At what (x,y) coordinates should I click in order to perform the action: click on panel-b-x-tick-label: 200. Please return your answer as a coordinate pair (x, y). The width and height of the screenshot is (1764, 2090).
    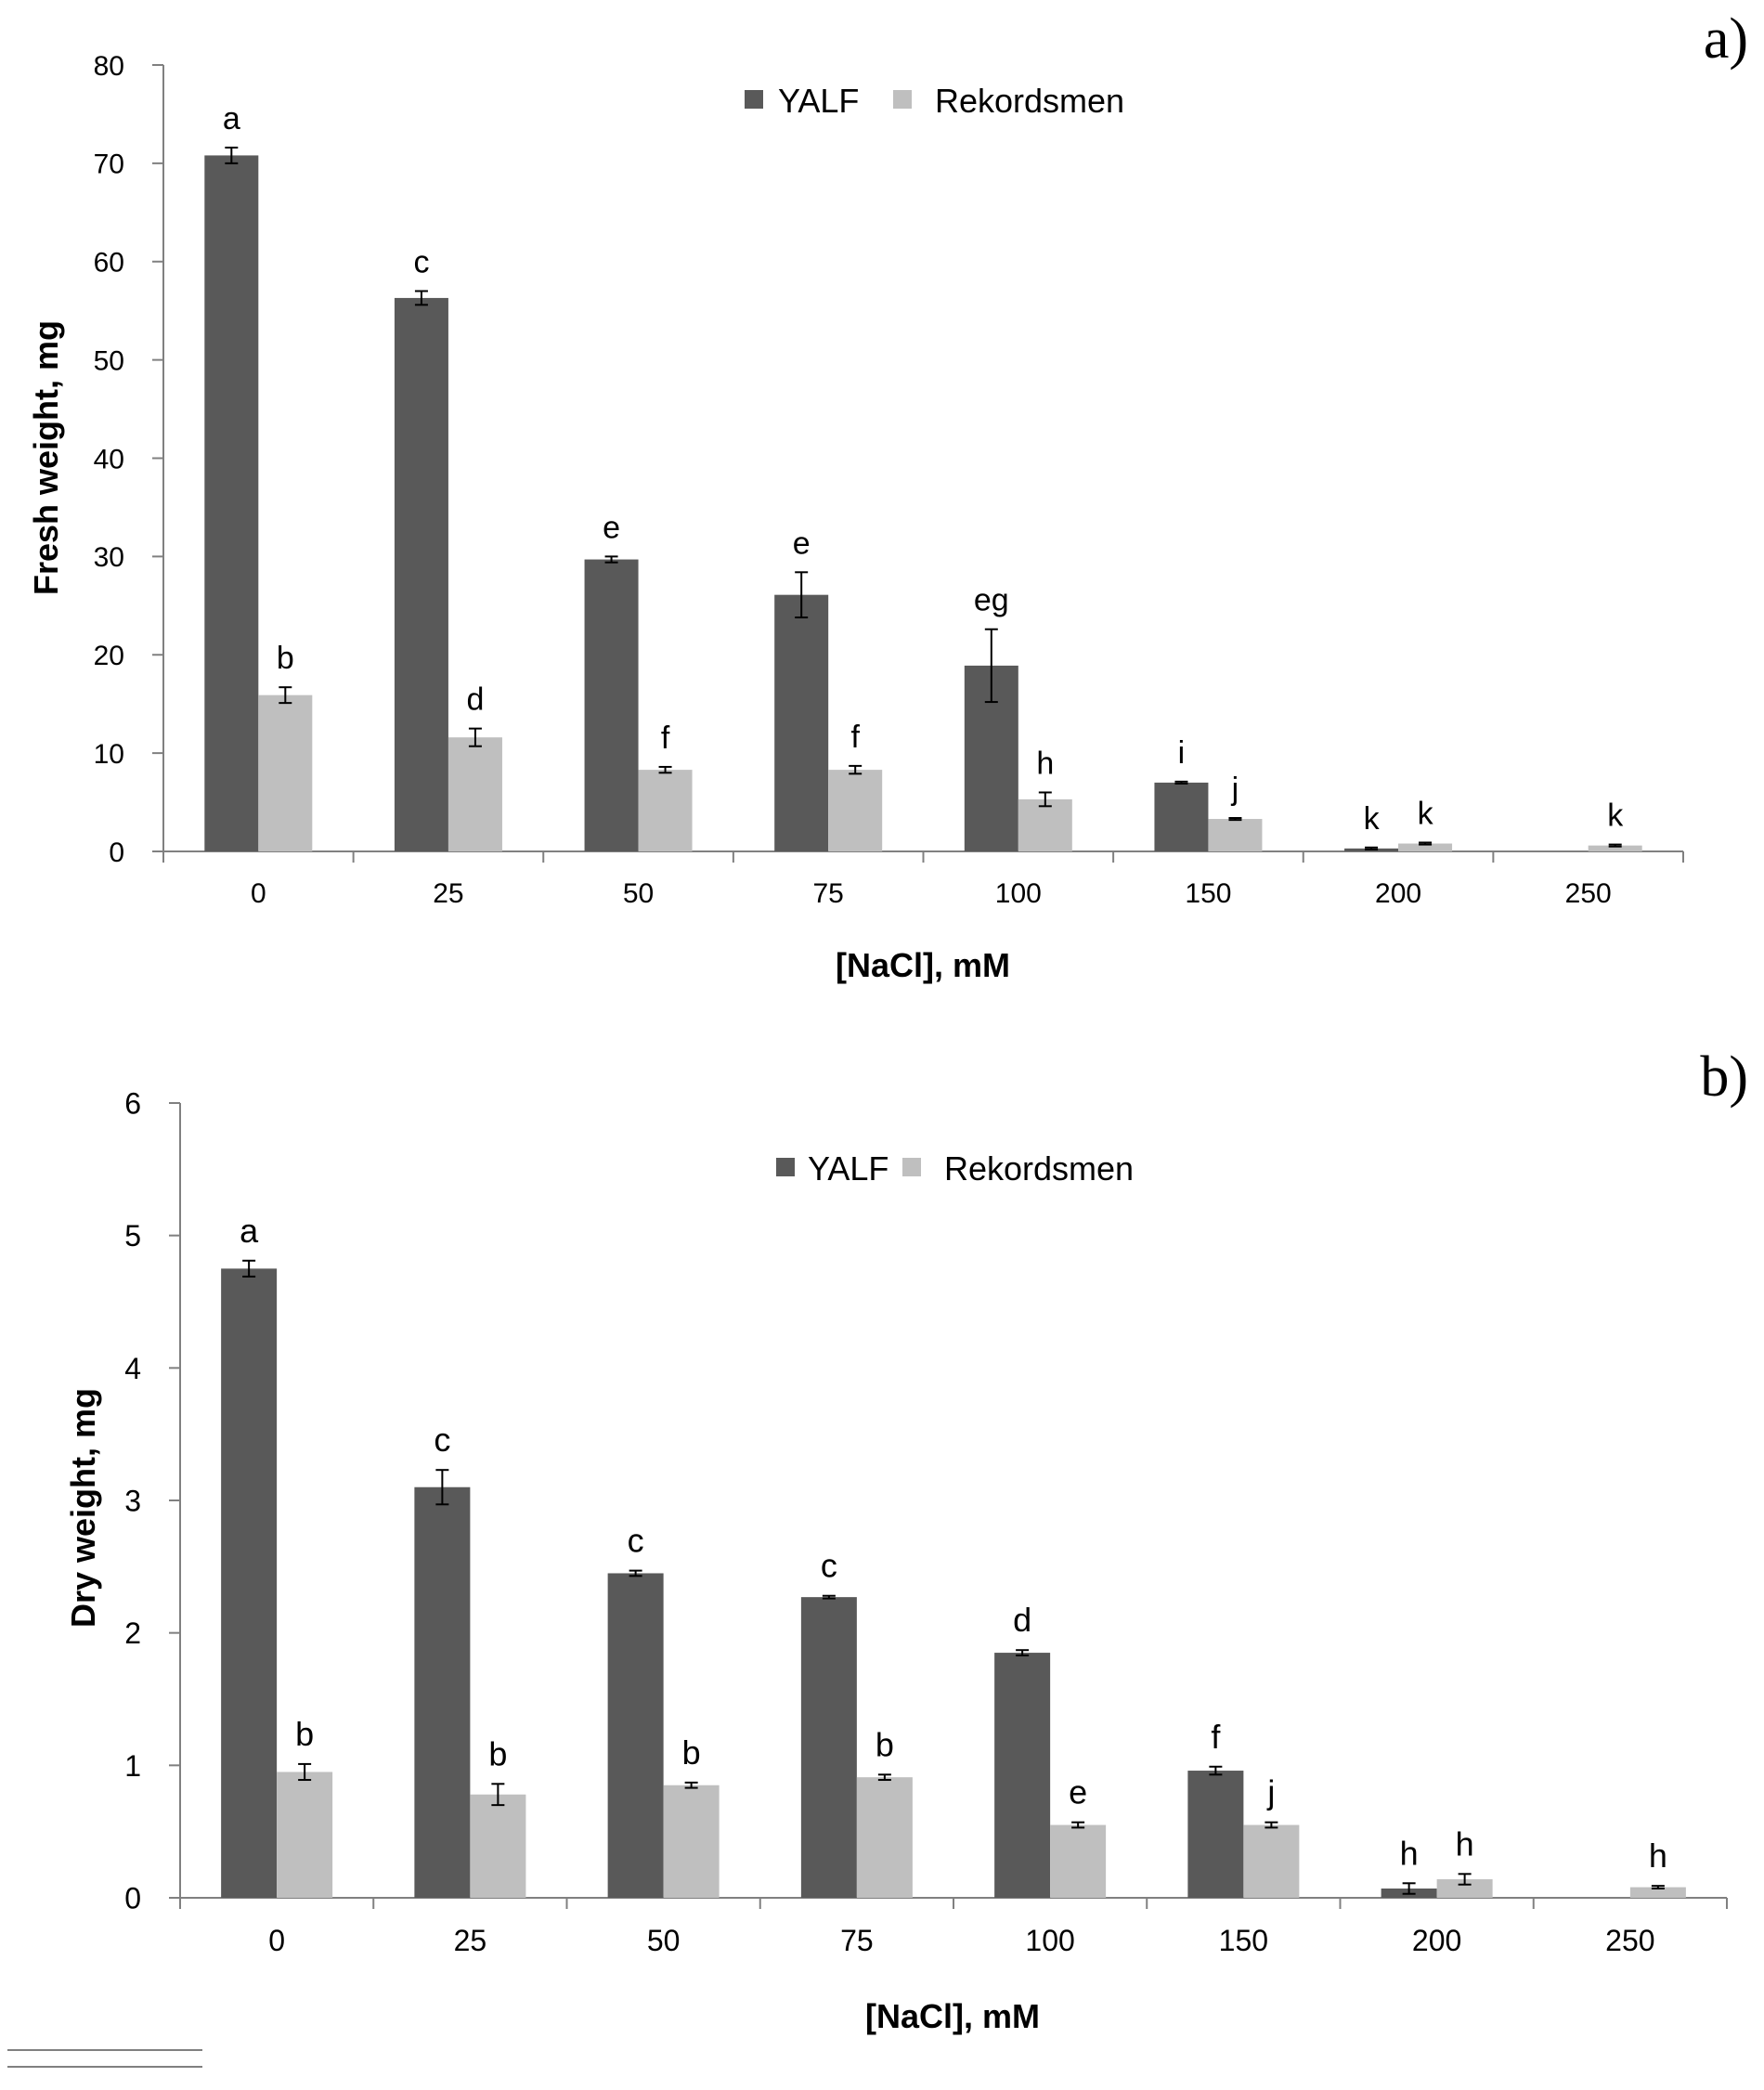
    Looking at the image, I should click on (1436, 1940).